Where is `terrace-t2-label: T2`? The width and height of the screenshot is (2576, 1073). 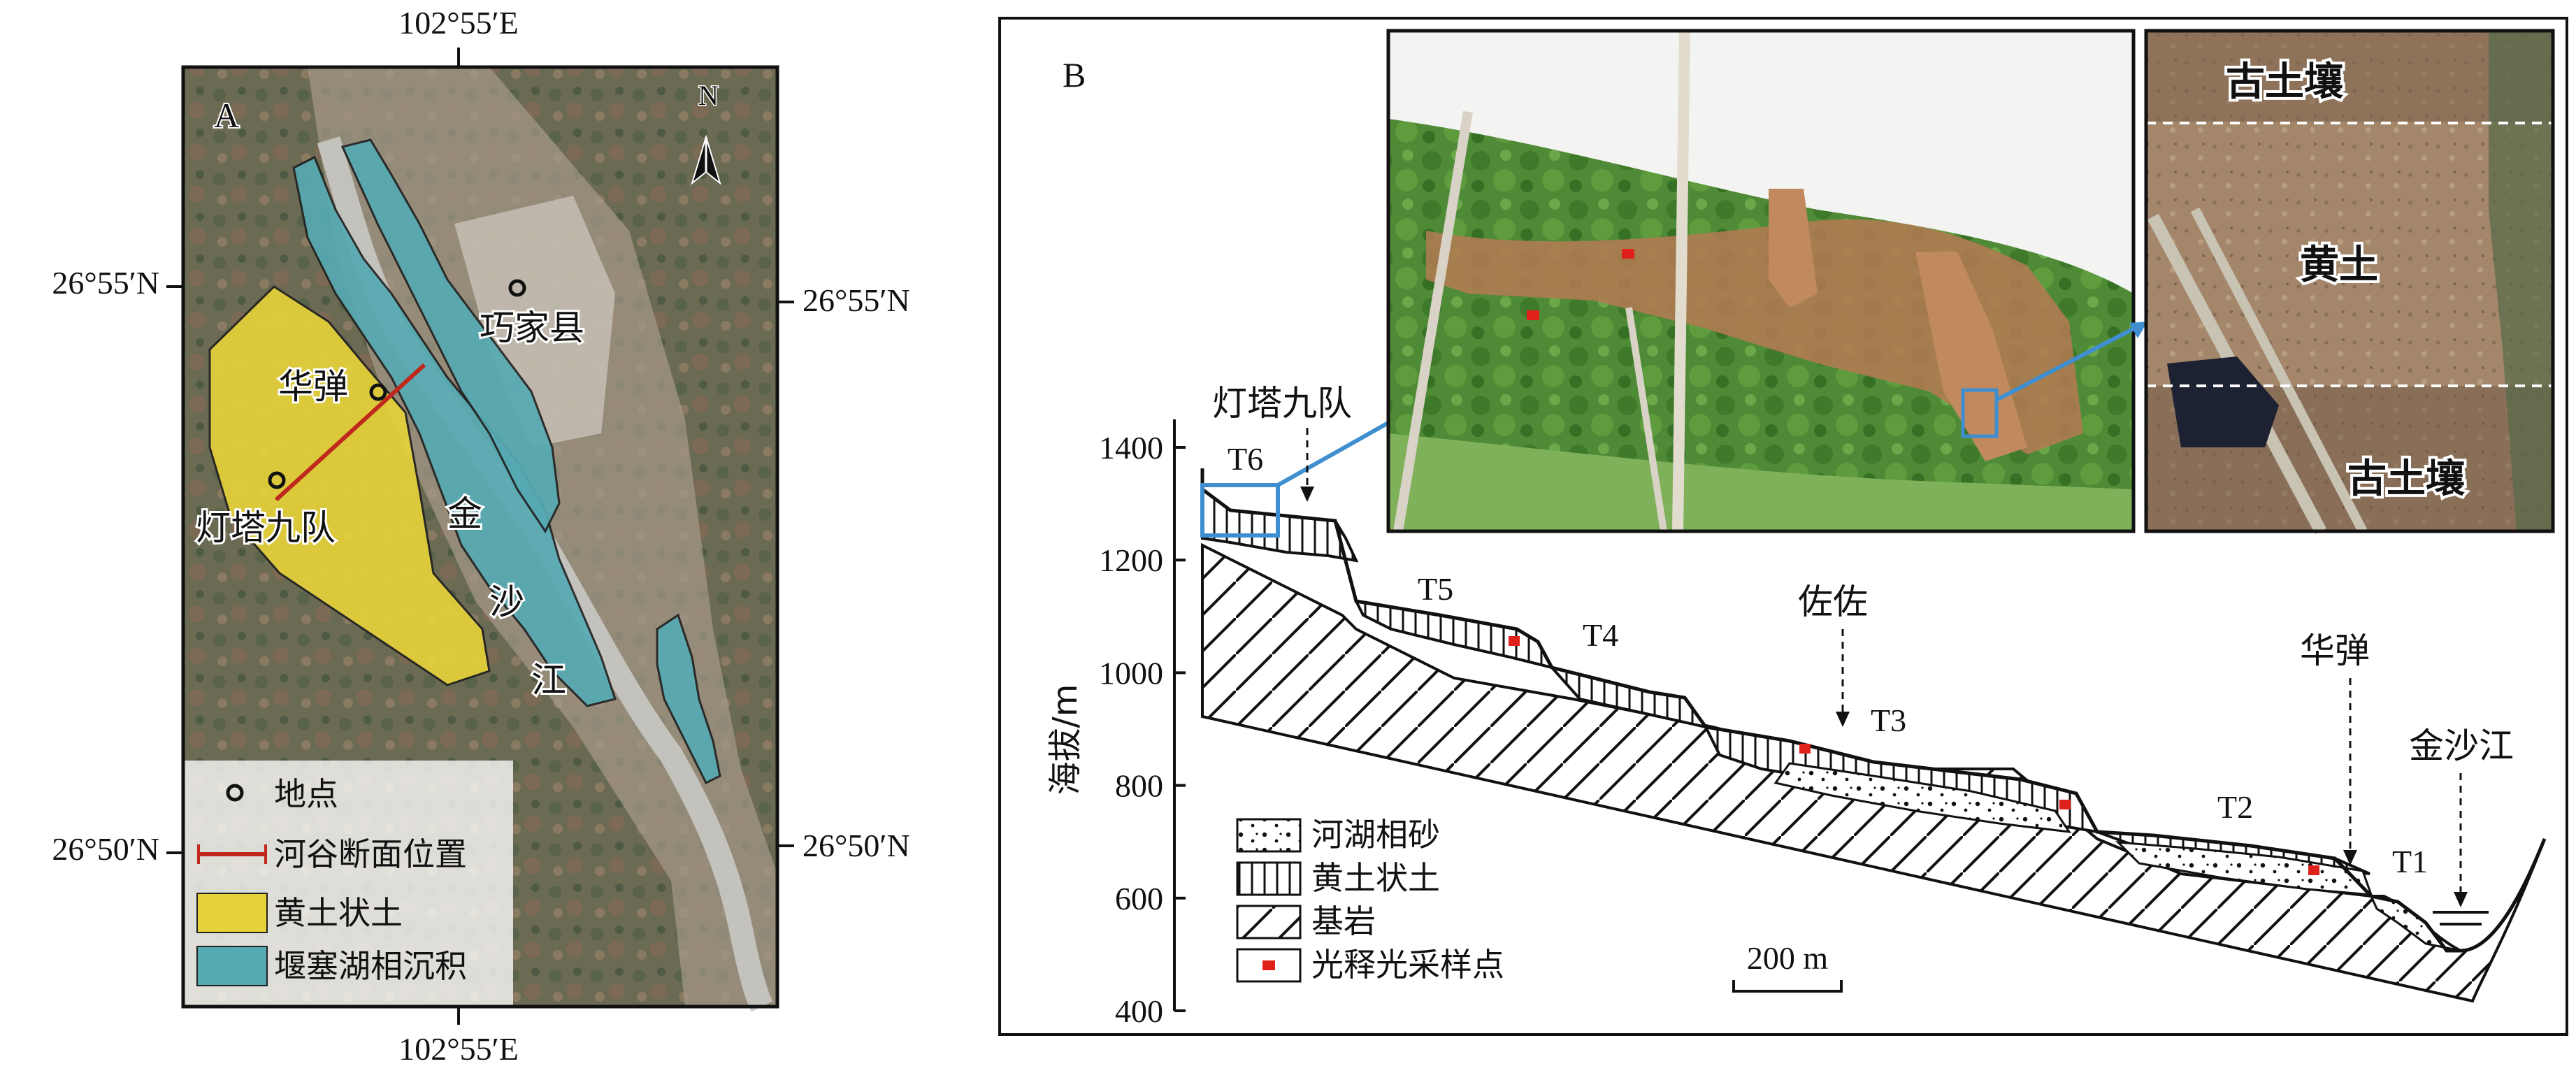 terrace-t2-label: T2 is located at coordinates (2235, 807).